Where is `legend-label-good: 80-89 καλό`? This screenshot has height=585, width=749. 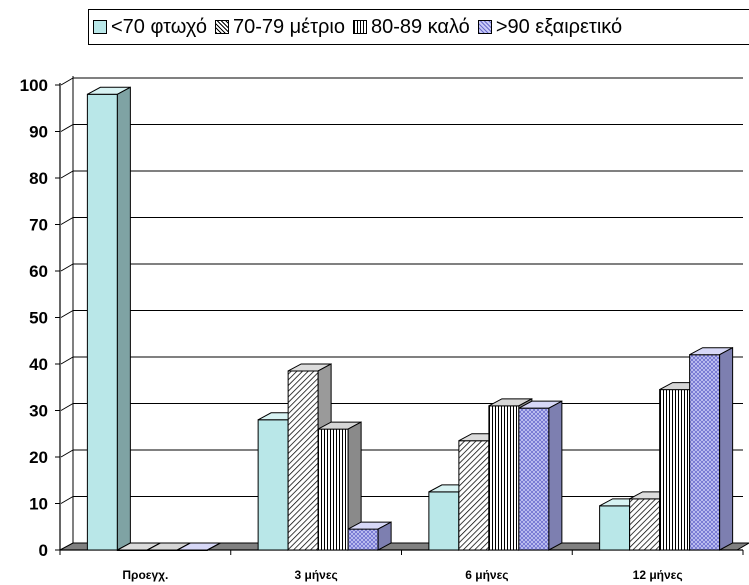 legend-label-good: 80-89 καλό is located at coordinates (420, 26).